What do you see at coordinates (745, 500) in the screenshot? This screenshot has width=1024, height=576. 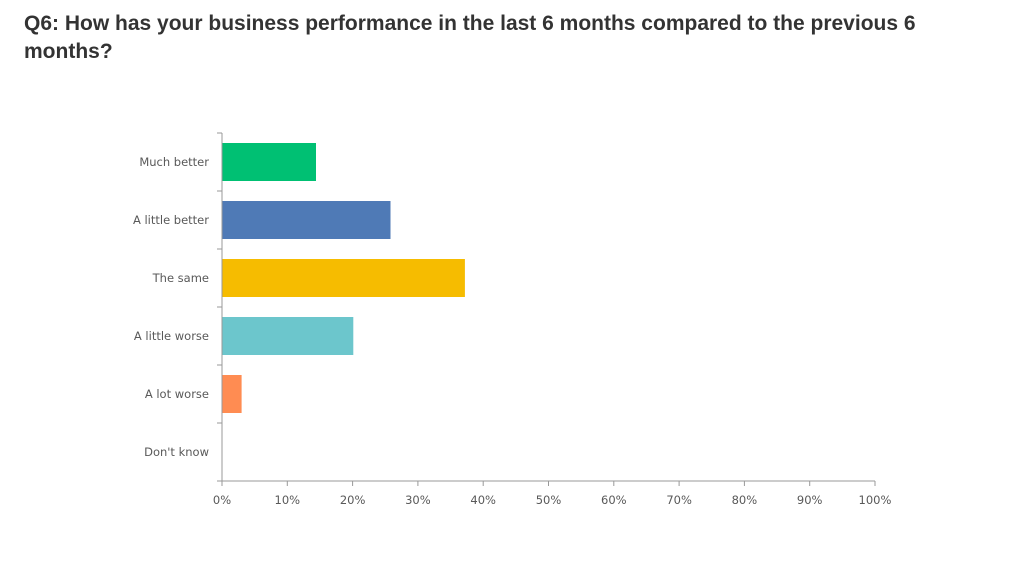 I see `x-tick-label: 80%` at bounding box center [745, 500].